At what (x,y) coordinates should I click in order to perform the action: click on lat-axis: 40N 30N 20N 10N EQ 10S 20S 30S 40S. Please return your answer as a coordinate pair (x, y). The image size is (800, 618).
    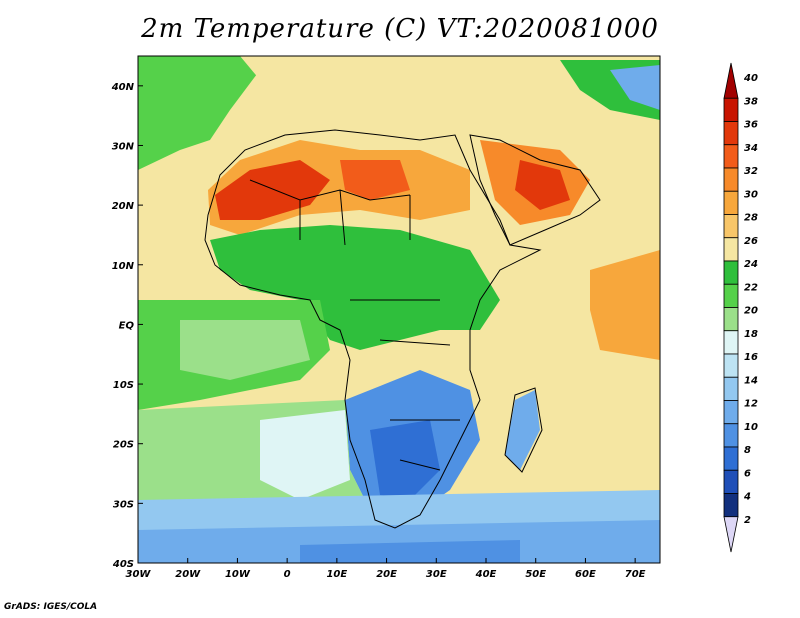
    Looking at the image, I should click on (127, 326).